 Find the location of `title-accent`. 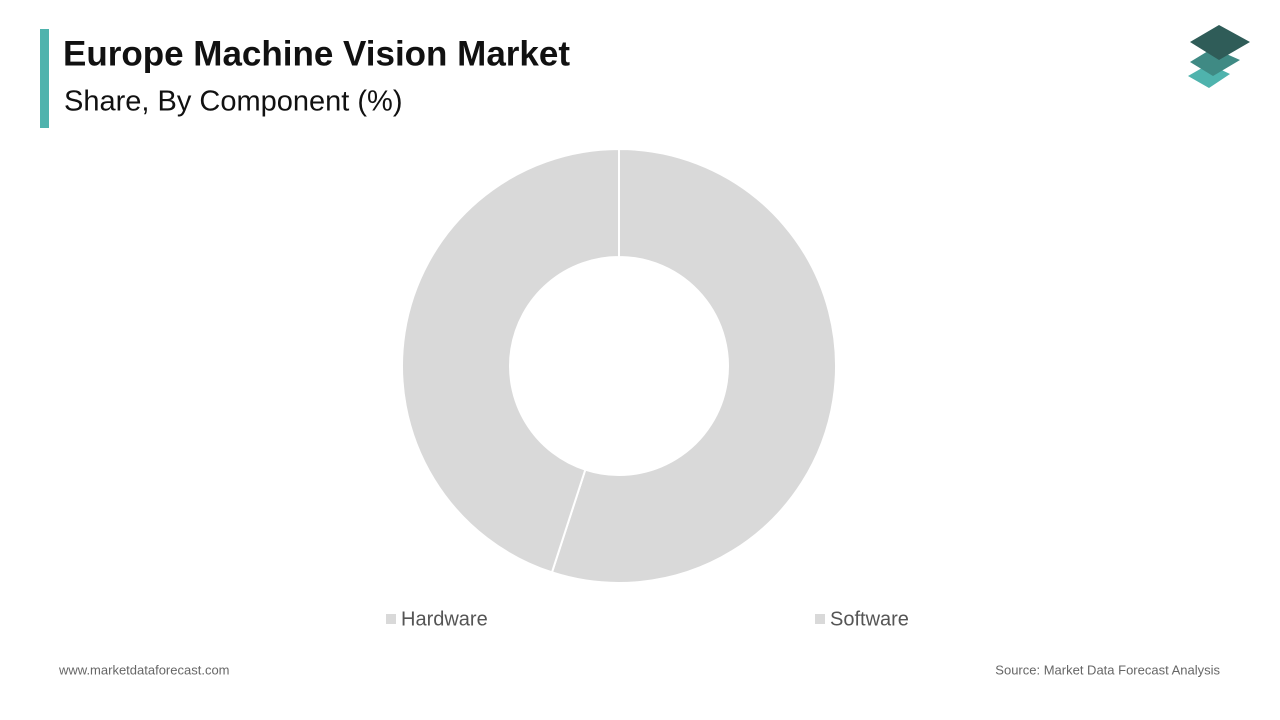

title-accent is located at coordinates (44, 78).